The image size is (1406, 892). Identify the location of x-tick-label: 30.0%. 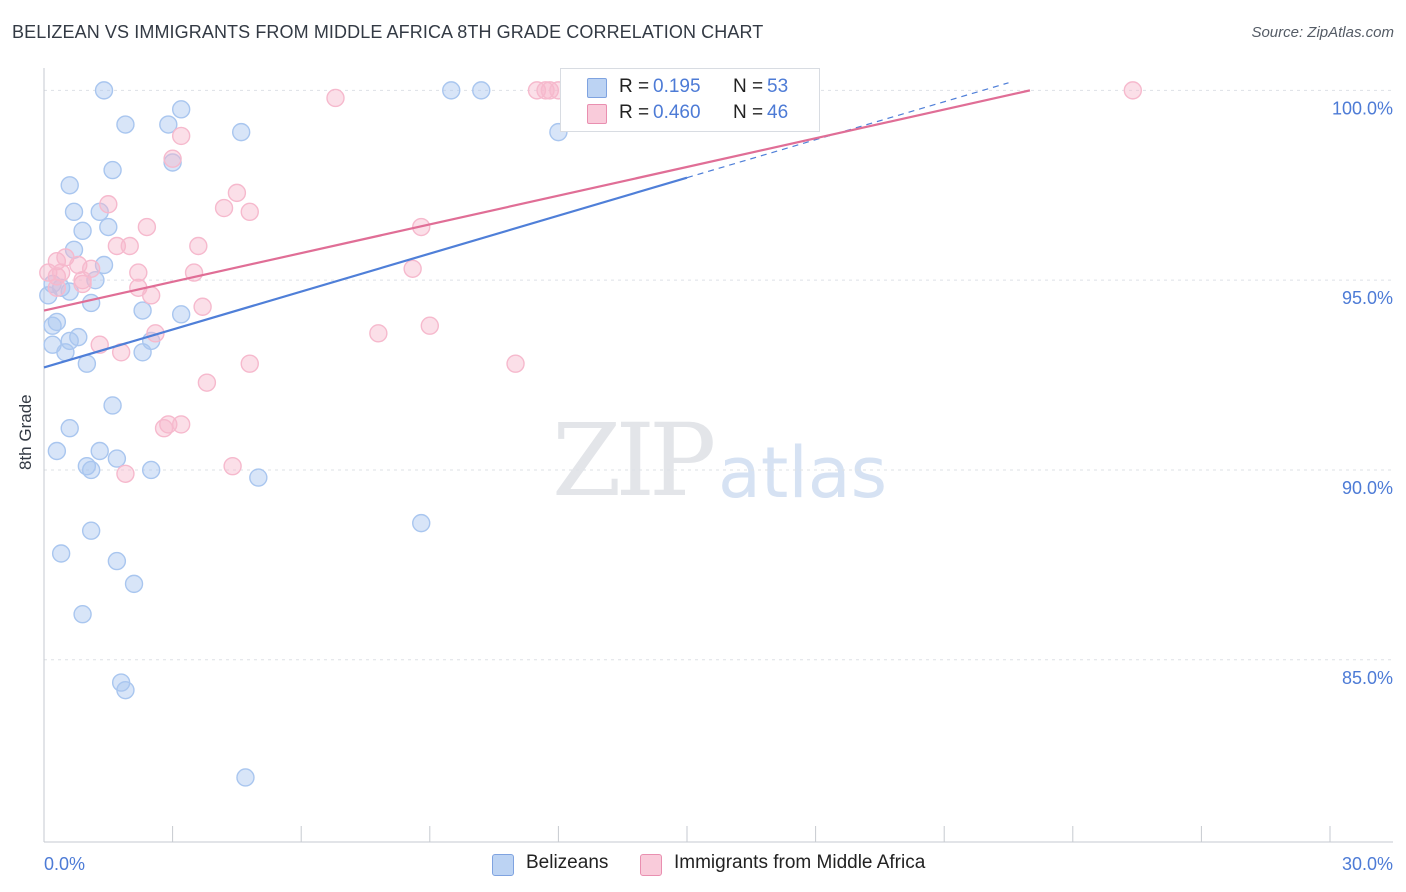
(1367, 864).